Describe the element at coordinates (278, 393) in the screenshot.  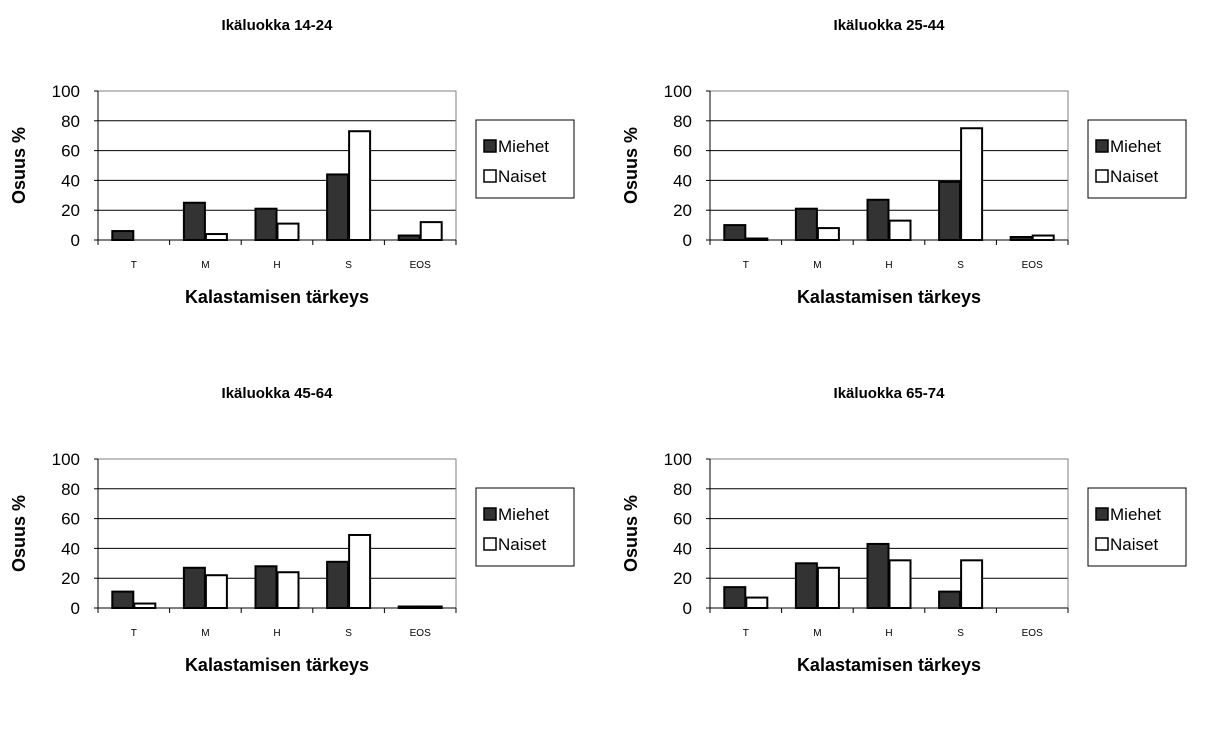
I see `chart-title: Ikäluokka 45-64` at that location.